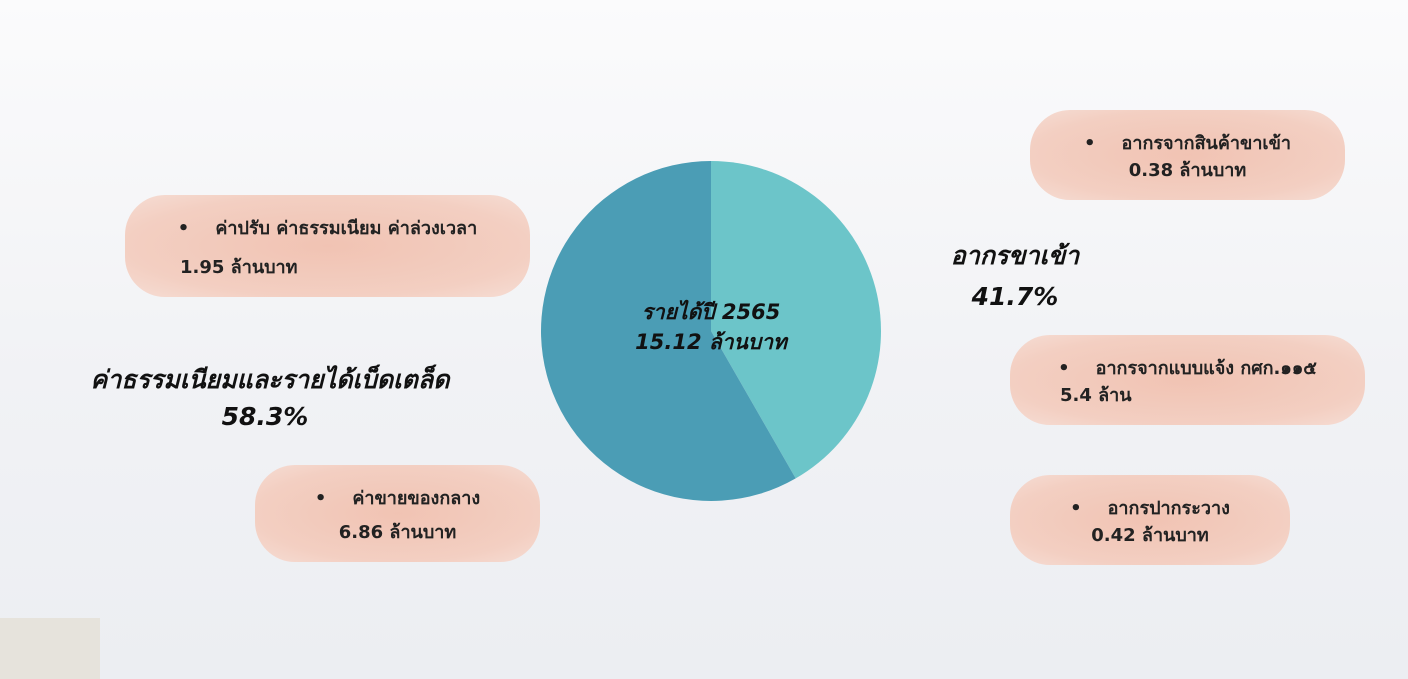 This screenshot has width=1408, height=679. What do you see at coordinates (50, 648) in the screenshot?
I see `logo` at bounding box center [50, 648].